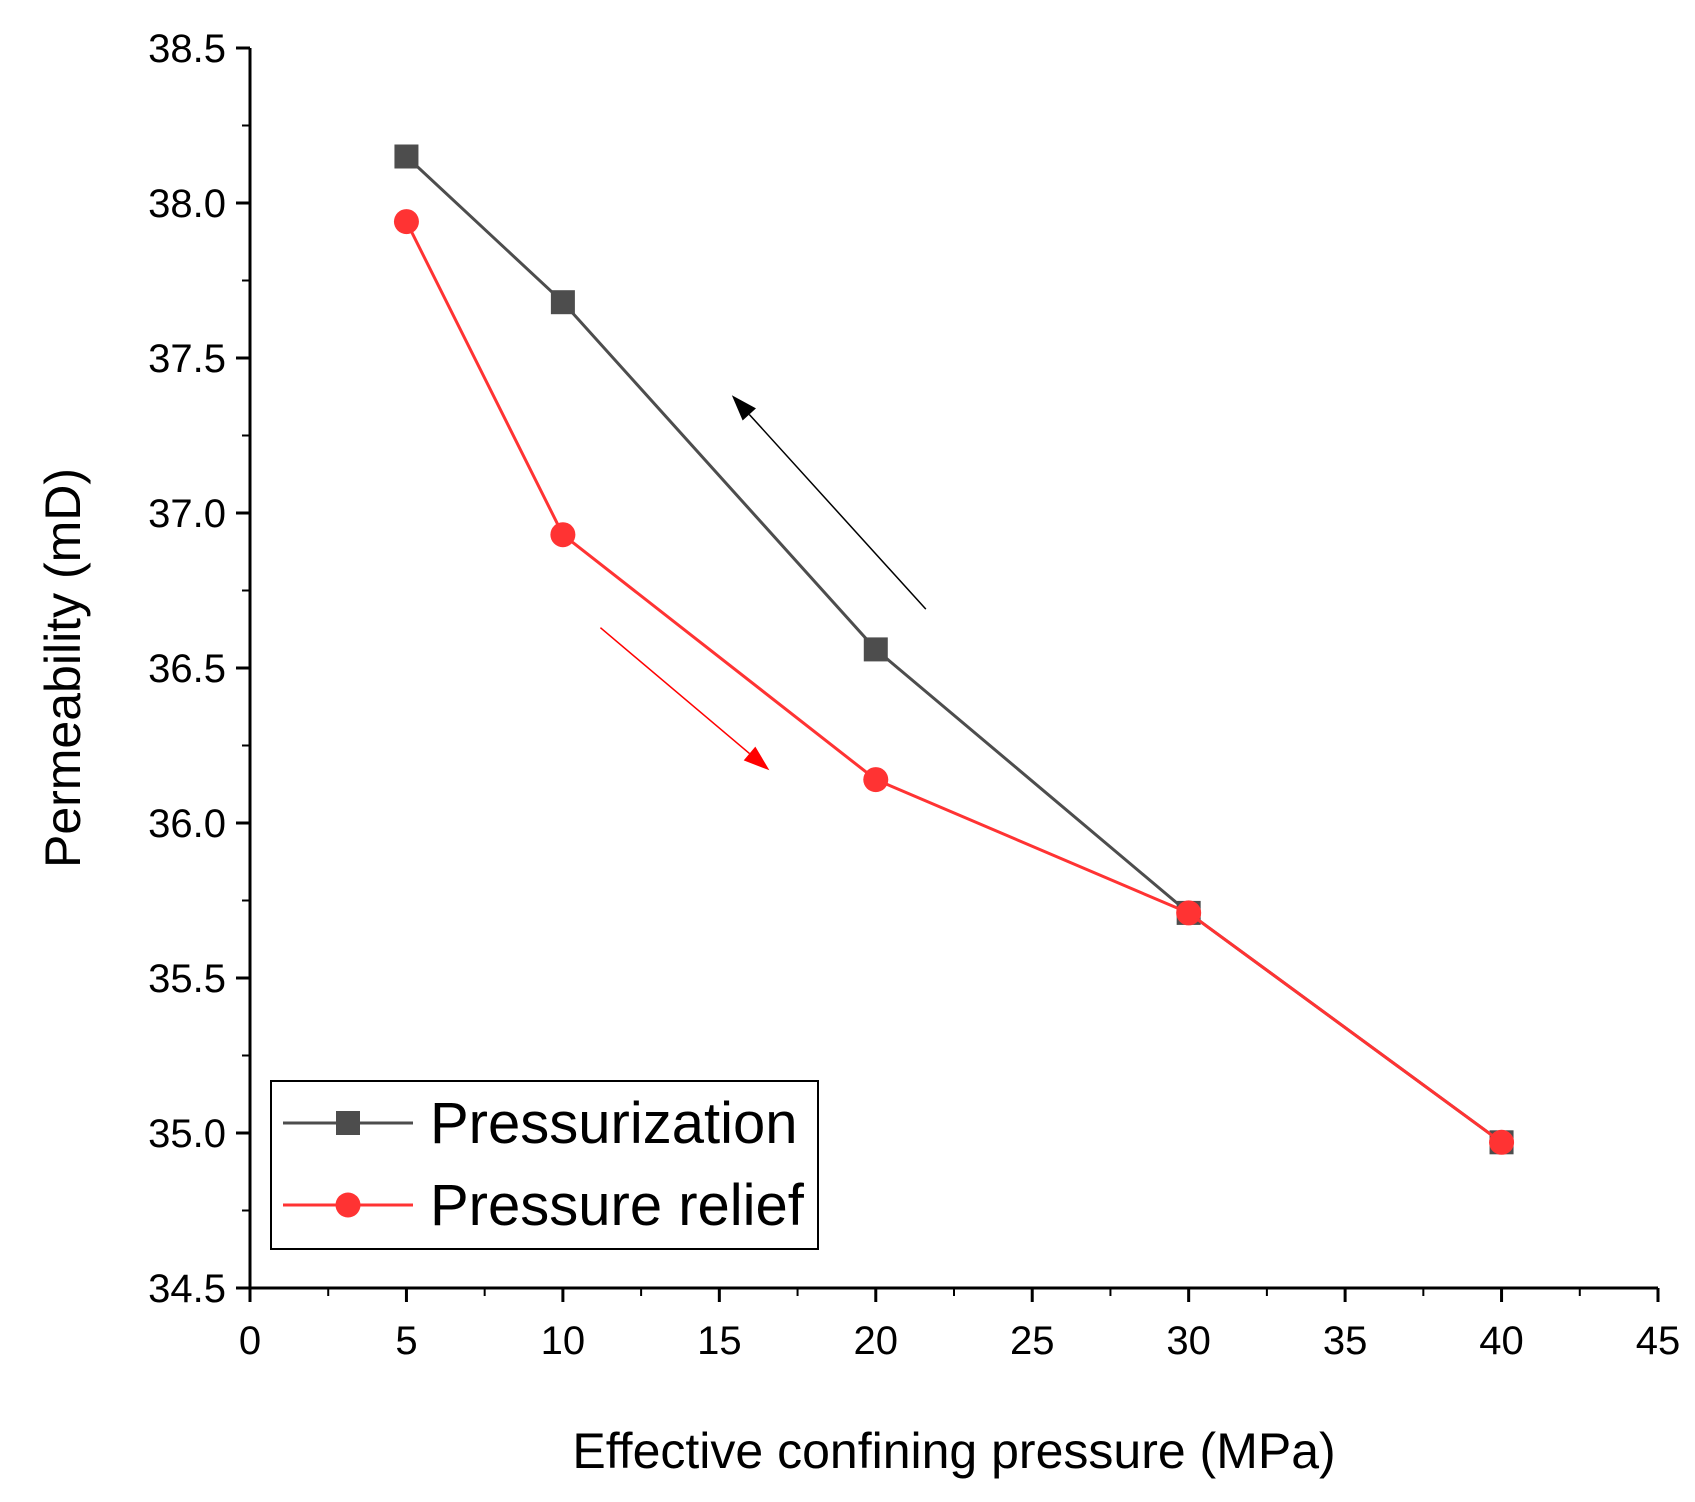  Describe the element at coordinates (187, 824) in the screenshot. I see `y-tick-label: 36.0` at that location.